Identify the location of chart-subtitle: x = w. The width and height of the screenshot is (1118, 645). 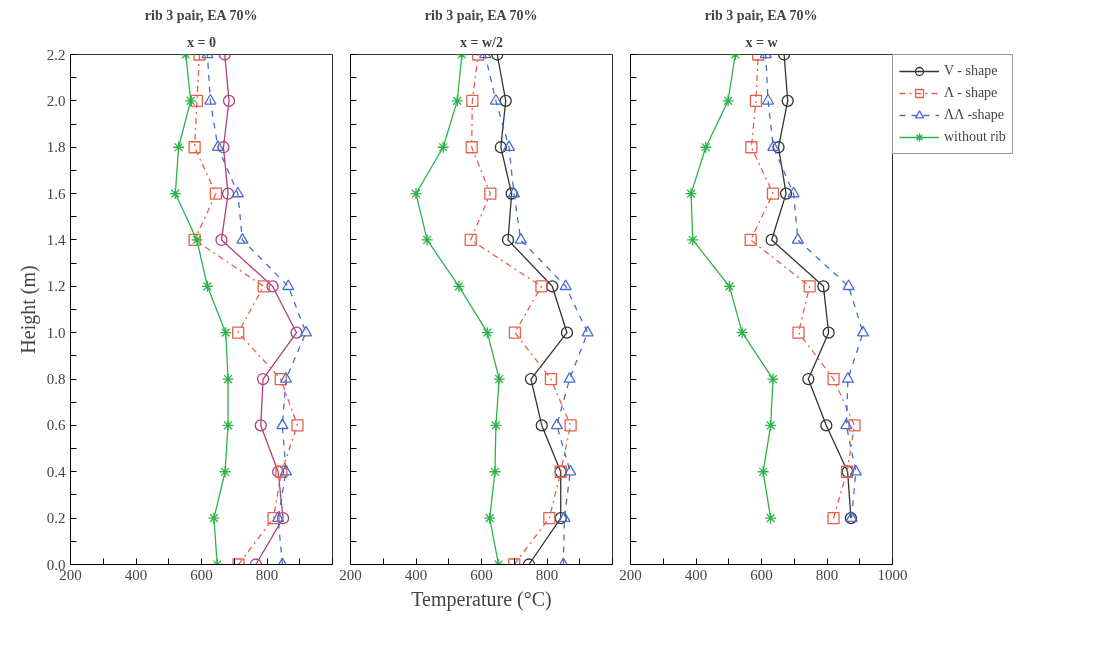
(762, 42).